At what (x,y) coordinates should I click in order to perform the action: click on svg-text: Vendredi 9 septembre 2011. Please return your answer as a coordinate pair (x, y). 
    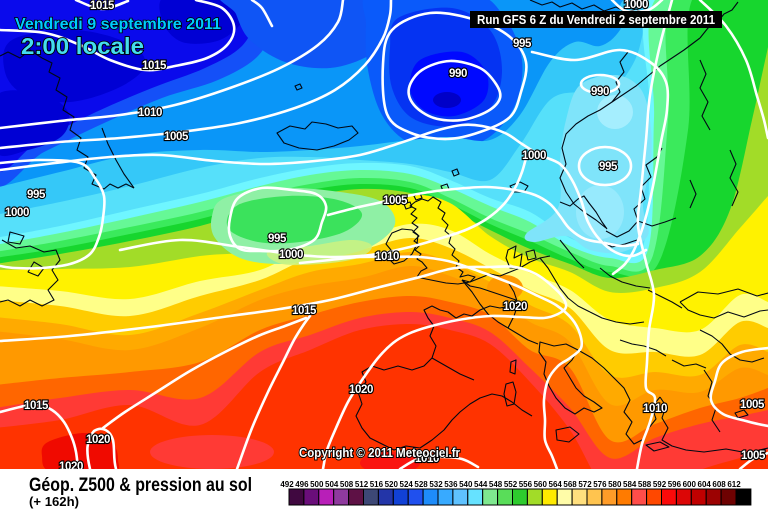
    Looking at the image, I should click on (118, 24).